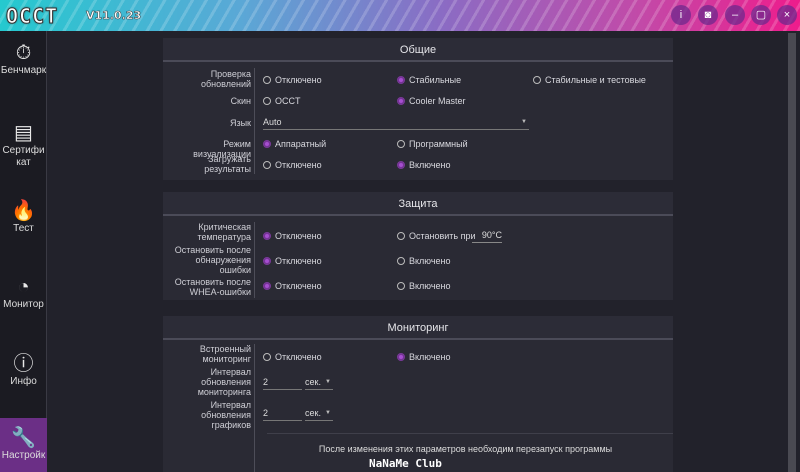  I want to click on updates-off-radio: Отключено, so click(292, 80).